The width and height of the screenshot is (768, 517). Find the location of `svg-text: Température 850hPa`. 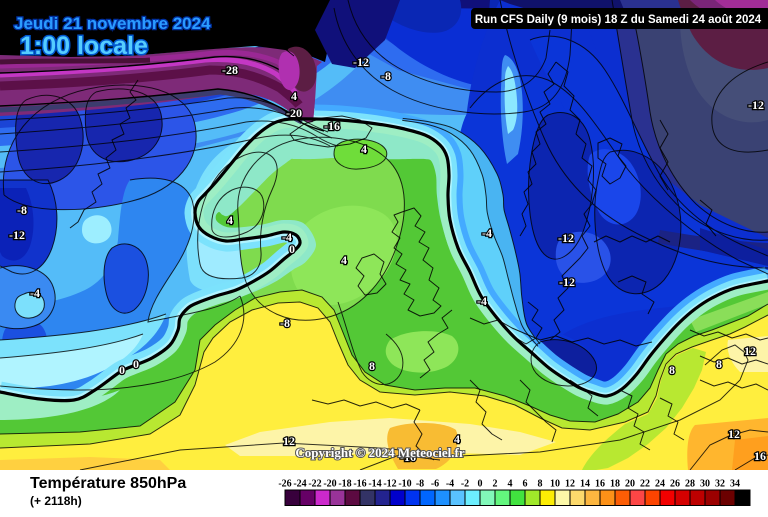

svg-text: Température 850hPa is located at coordinates (108, 483).